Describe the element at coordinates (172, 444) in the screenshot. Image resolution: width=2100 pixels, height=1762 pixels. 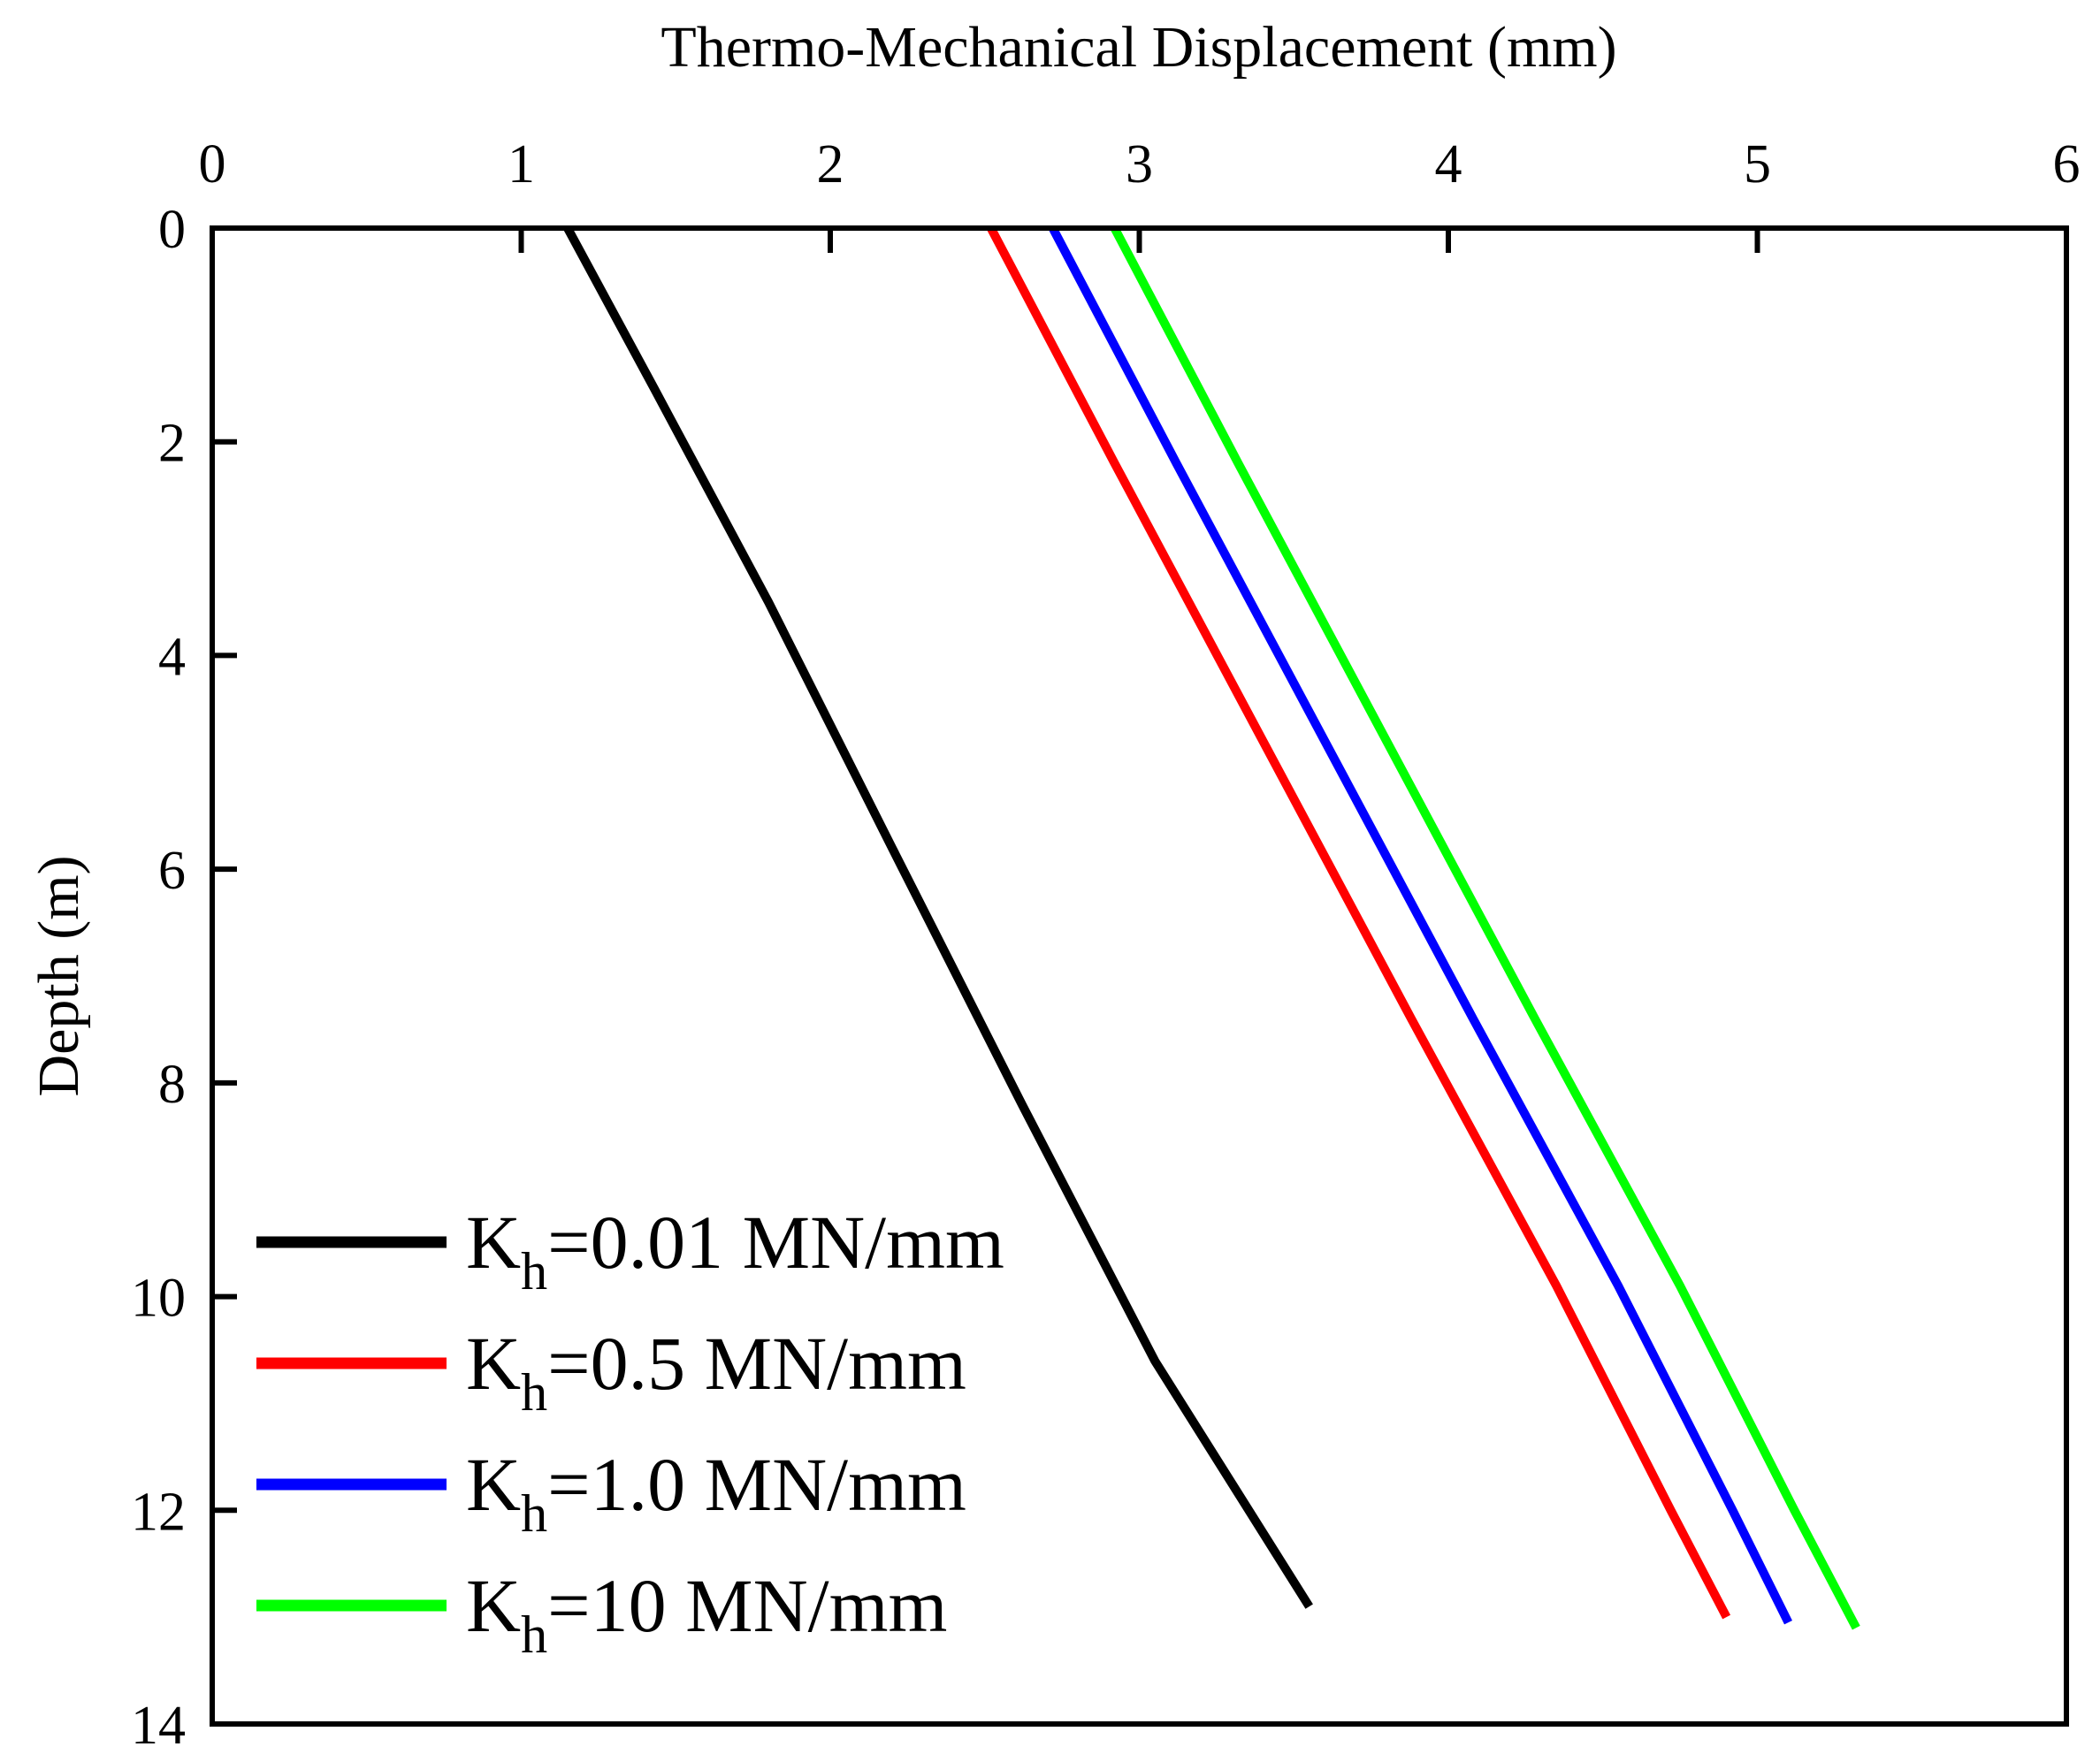
I see `y-tick-label: 2` at that location.